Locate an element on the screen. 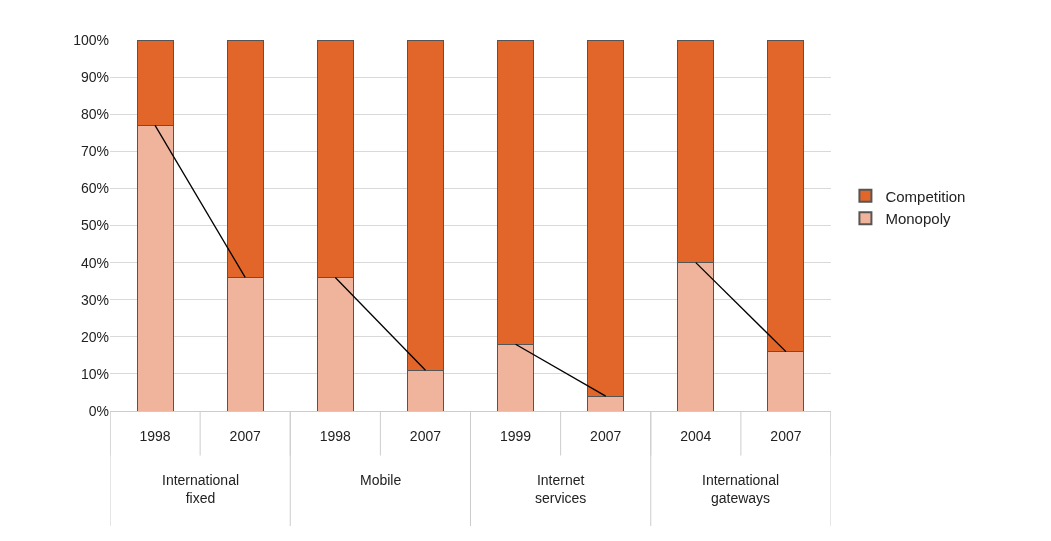 This screenshot has width=1051, height=541. x-tick-label: 2004 is located at coordinates (696, 435).